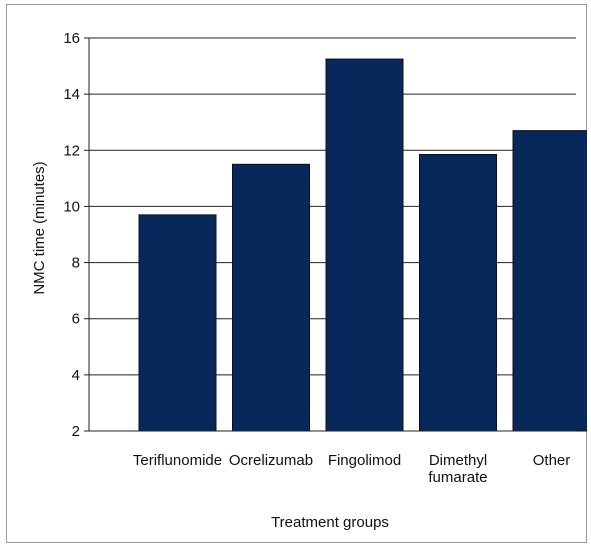  What do you see at coordinates (71, 150) in the screenshot?
I see `y-tick-label: 12` at bounding box center [71, 150].